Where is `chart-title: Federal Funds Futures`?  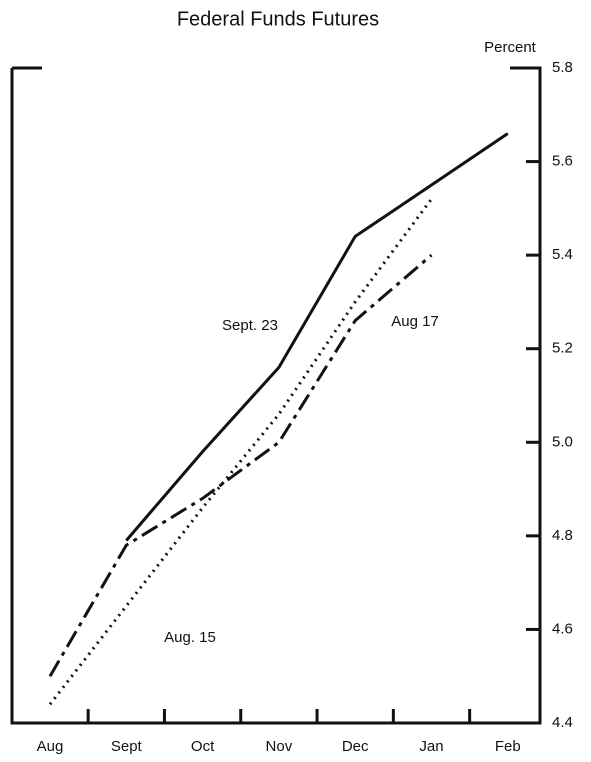
chart-title: Federal Funds Futures is located at coordinates (278, 19).